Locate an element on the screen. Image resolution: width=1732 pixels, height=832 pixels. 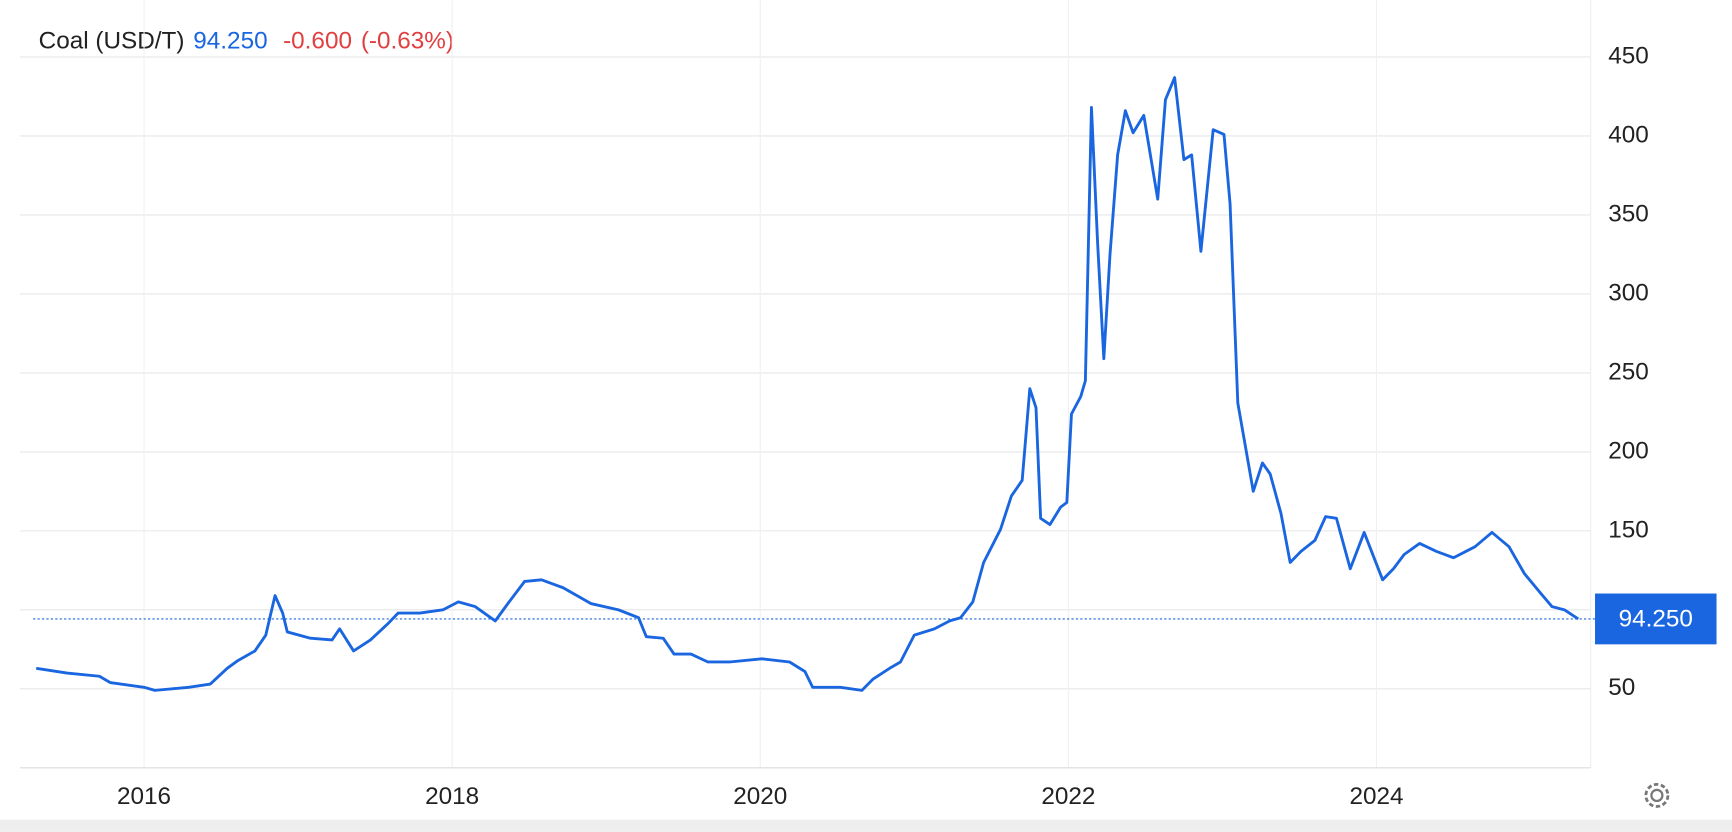
x-tick-label: 2020 is located at coordinates (760, 796).